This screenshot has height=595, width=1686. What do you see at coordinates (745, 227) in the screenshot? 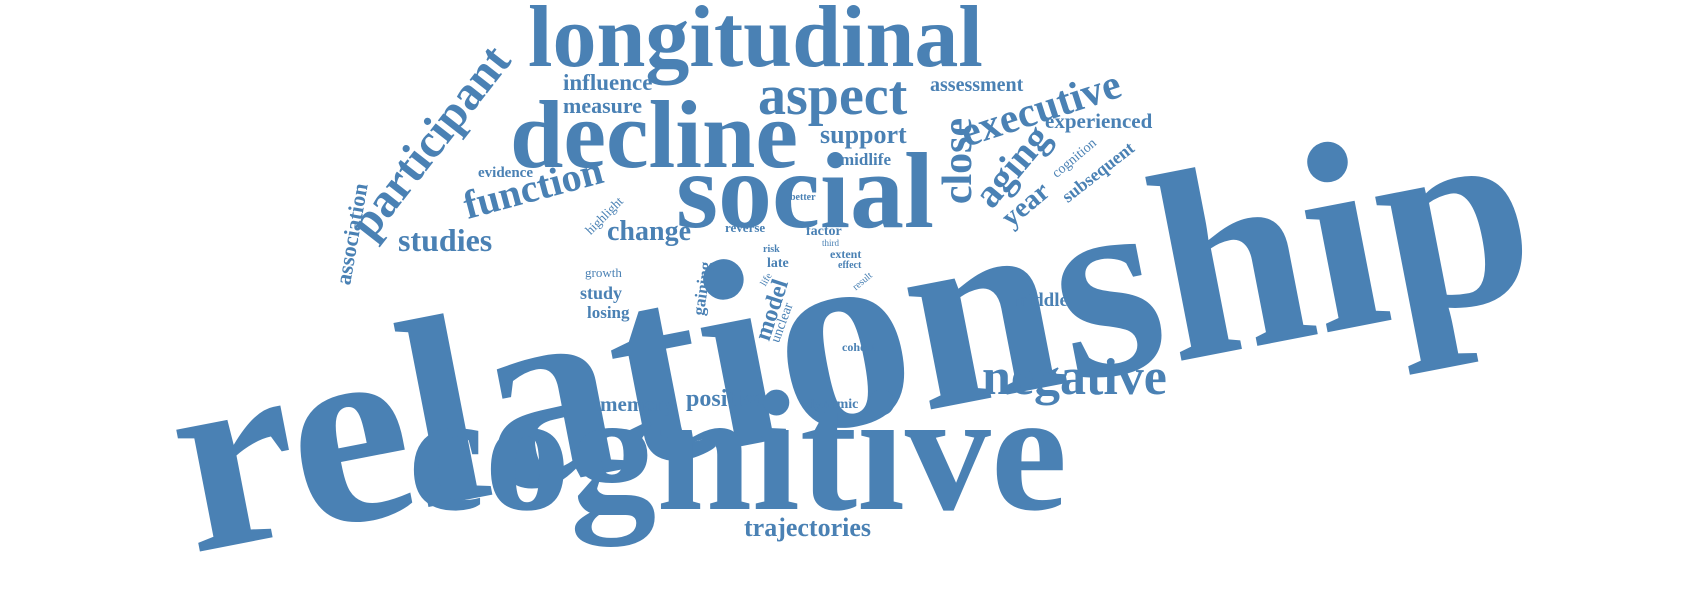
I see `word-reverse: reverse` at bounding box center [745, 227].